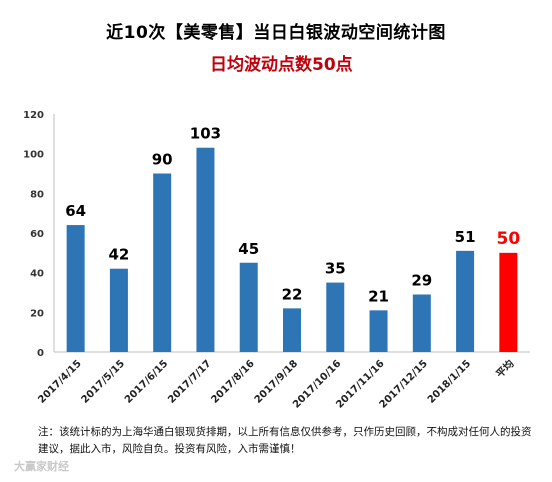 This screenshot has width=552, height=482. I want to click on data-label: 35, so click(335, 269).